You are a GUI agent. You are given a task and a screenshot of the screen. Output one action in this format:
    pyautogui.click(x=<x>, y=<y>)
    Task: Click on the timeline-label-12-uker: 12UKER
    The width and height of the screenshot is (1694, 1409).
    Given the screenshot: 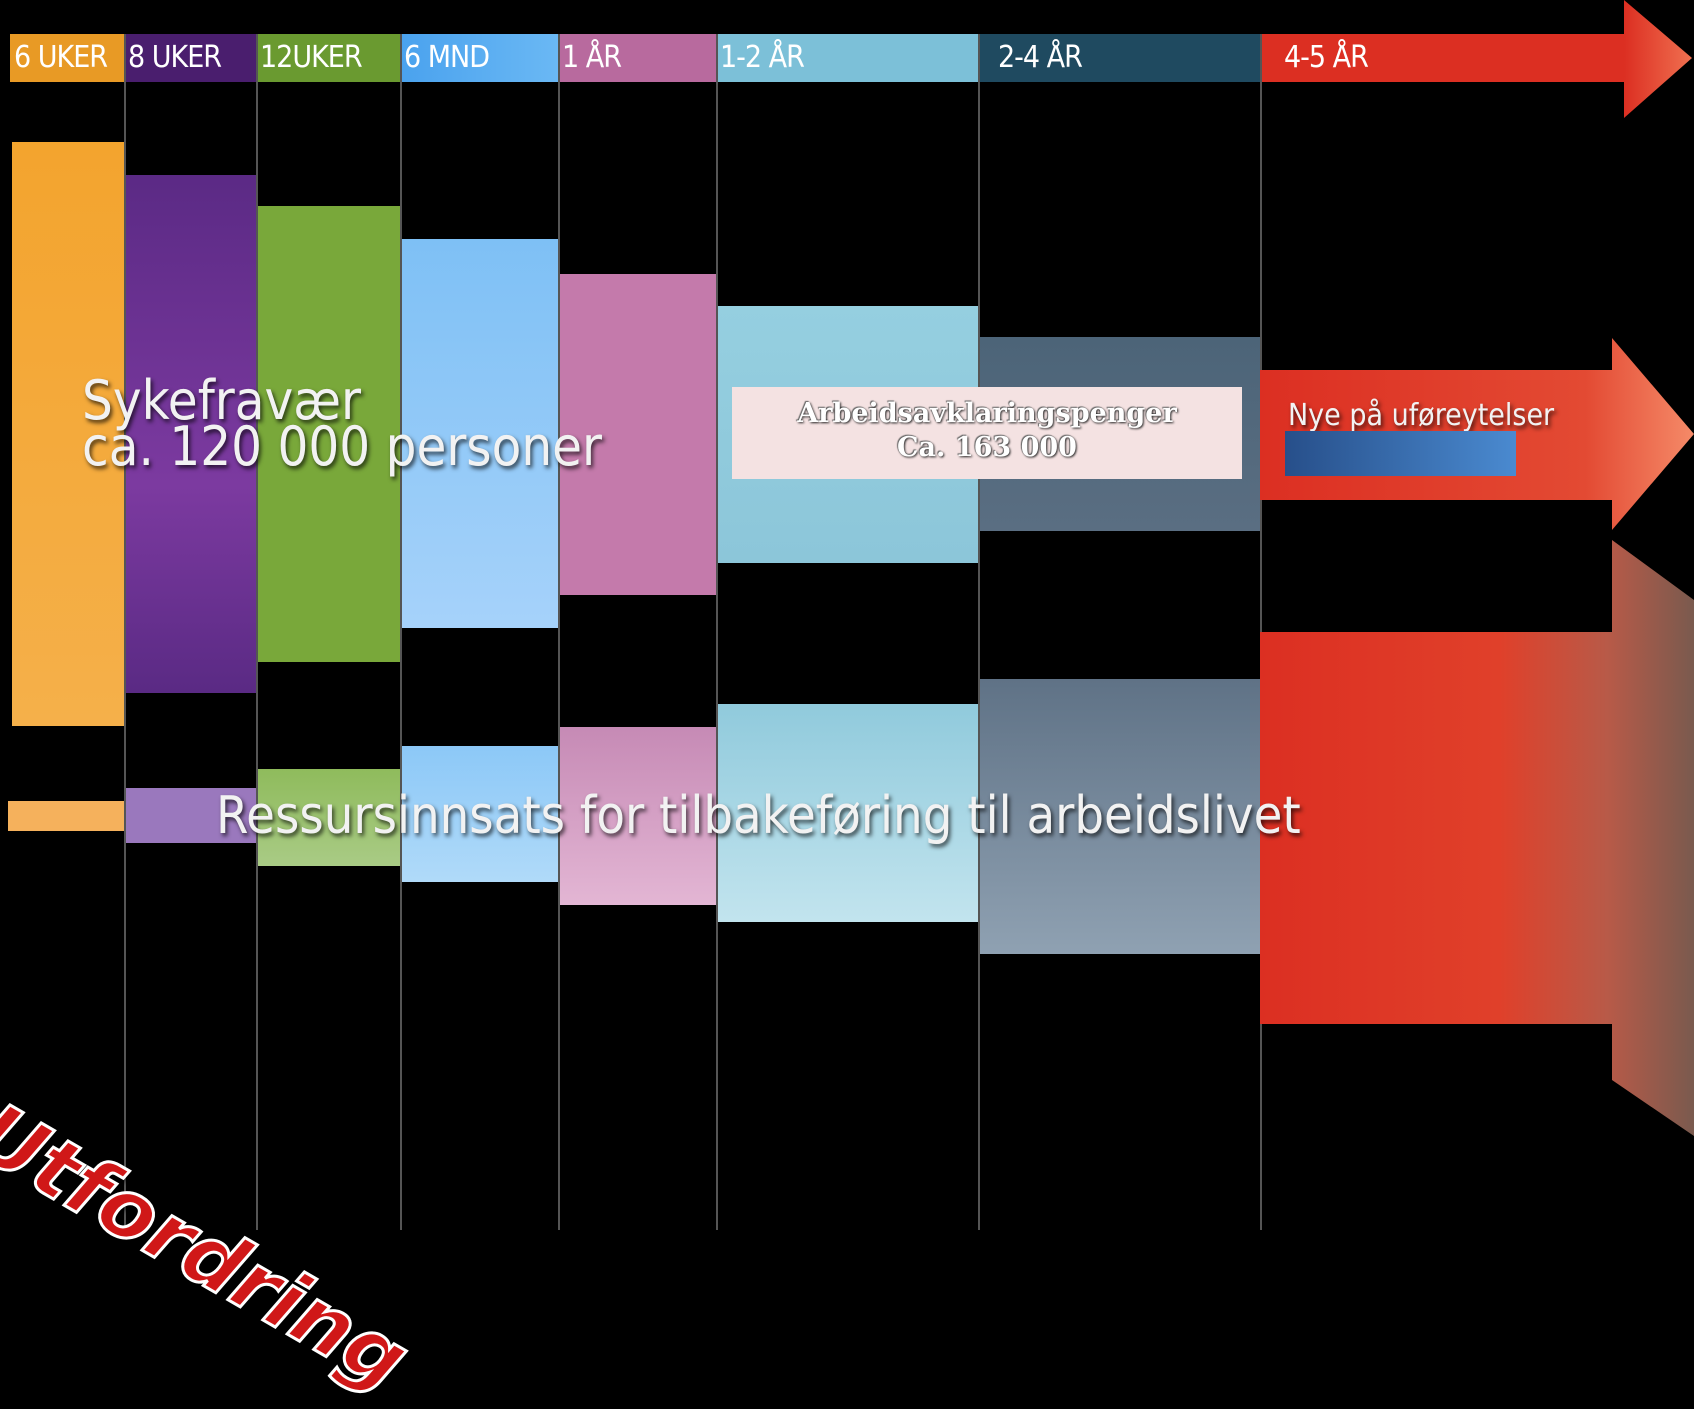 What is the action you would take?
    pyautogui.click(x=328, y=58)
    